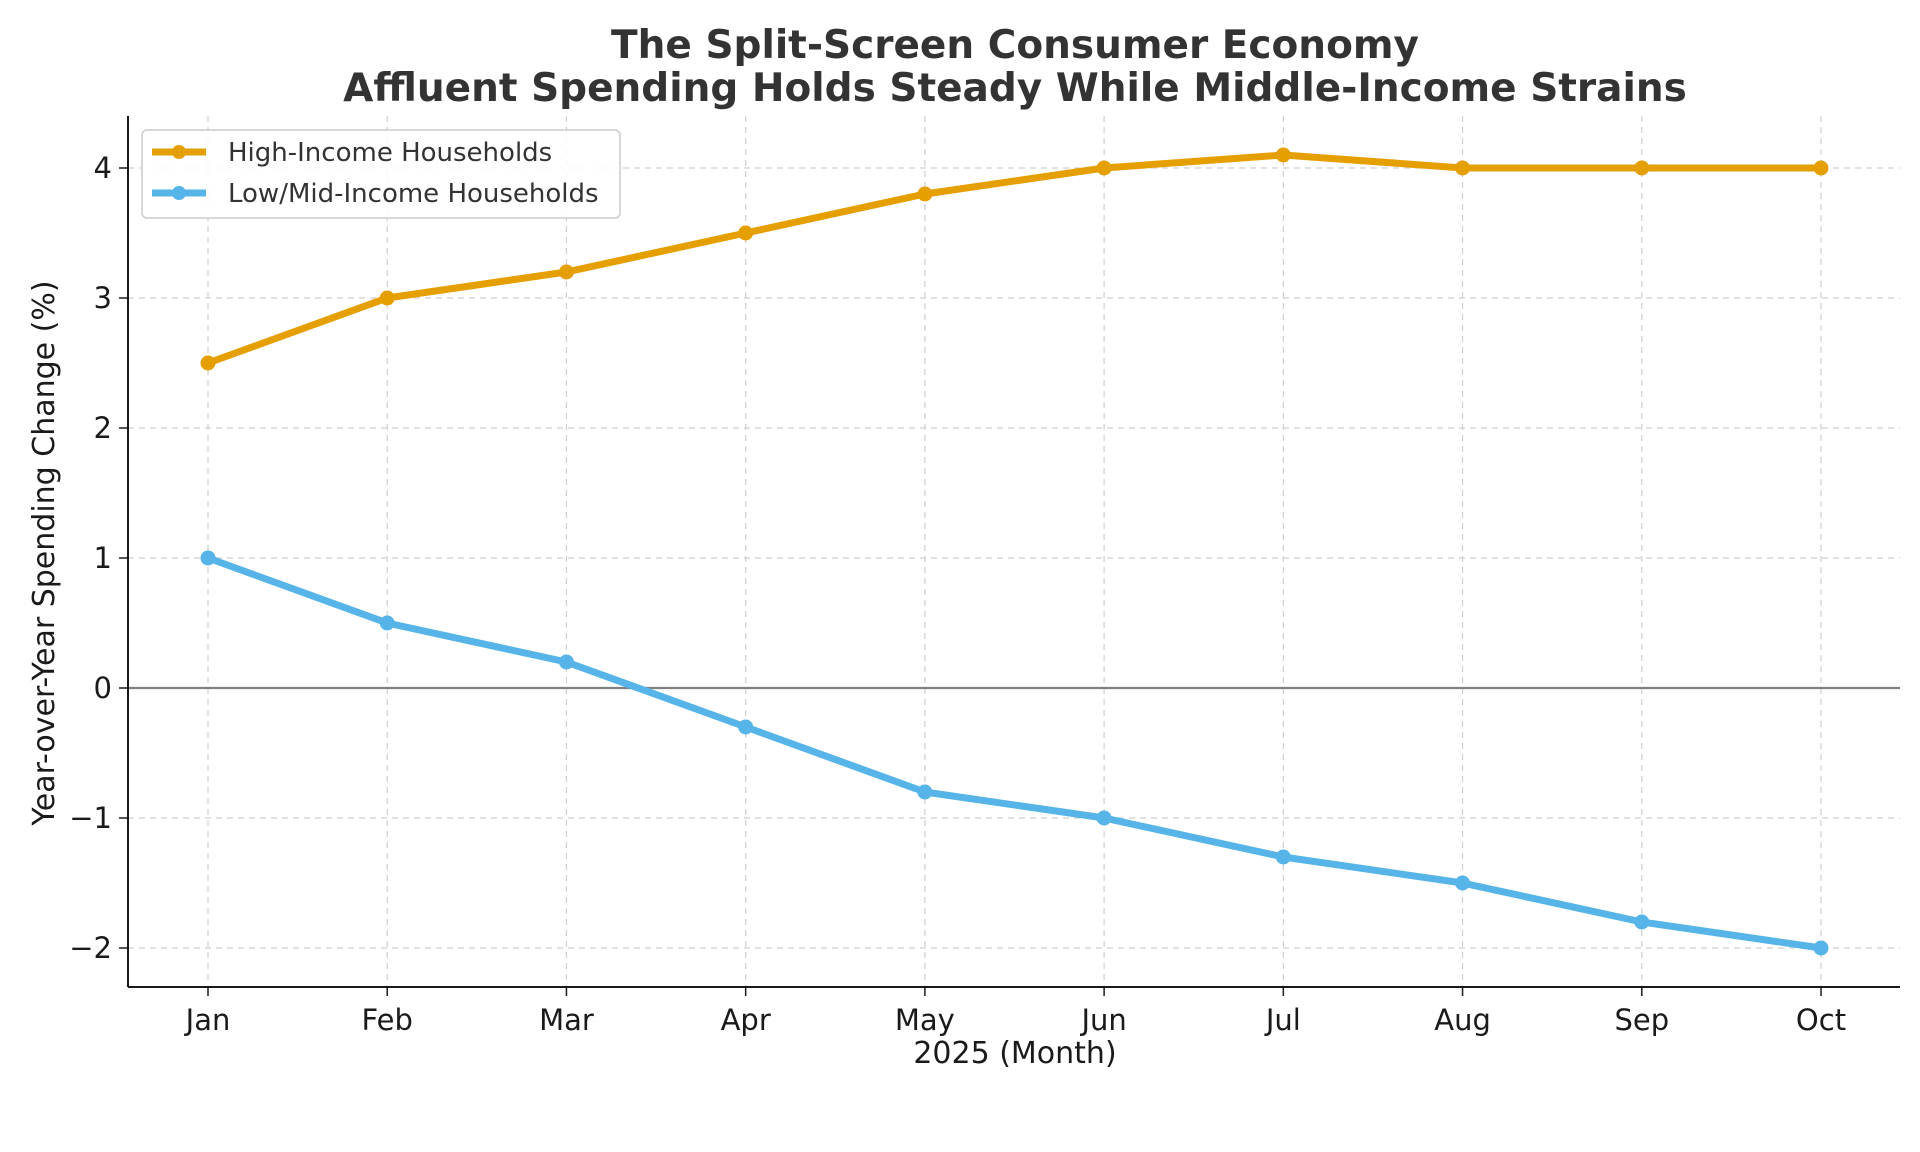  I want to click on y-tick-label: 1, so click(103, 558).